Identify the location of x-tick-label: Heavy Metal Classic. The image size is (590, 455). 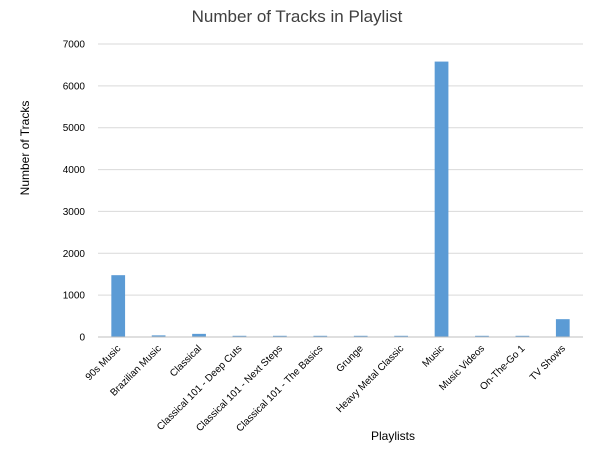
(370, 379).